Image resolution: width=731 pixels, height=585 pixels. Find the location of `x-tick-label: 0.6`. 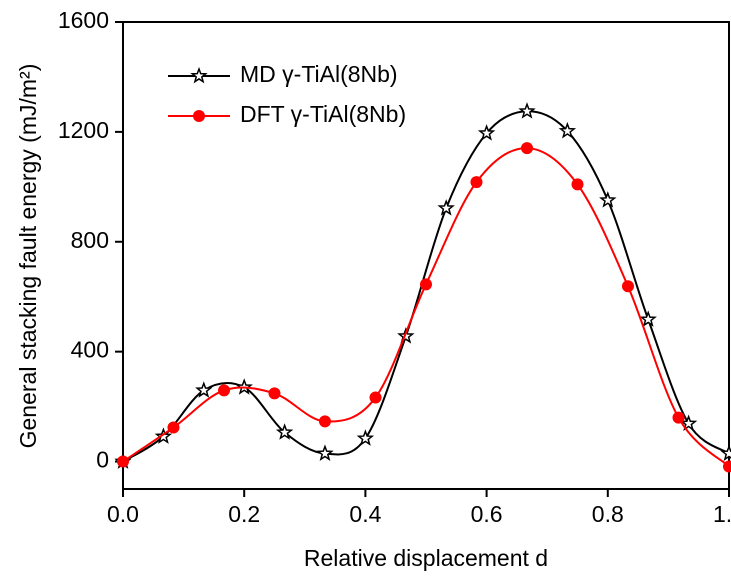

x-tick-label: 0.6 is located at coordinates (487, 514).